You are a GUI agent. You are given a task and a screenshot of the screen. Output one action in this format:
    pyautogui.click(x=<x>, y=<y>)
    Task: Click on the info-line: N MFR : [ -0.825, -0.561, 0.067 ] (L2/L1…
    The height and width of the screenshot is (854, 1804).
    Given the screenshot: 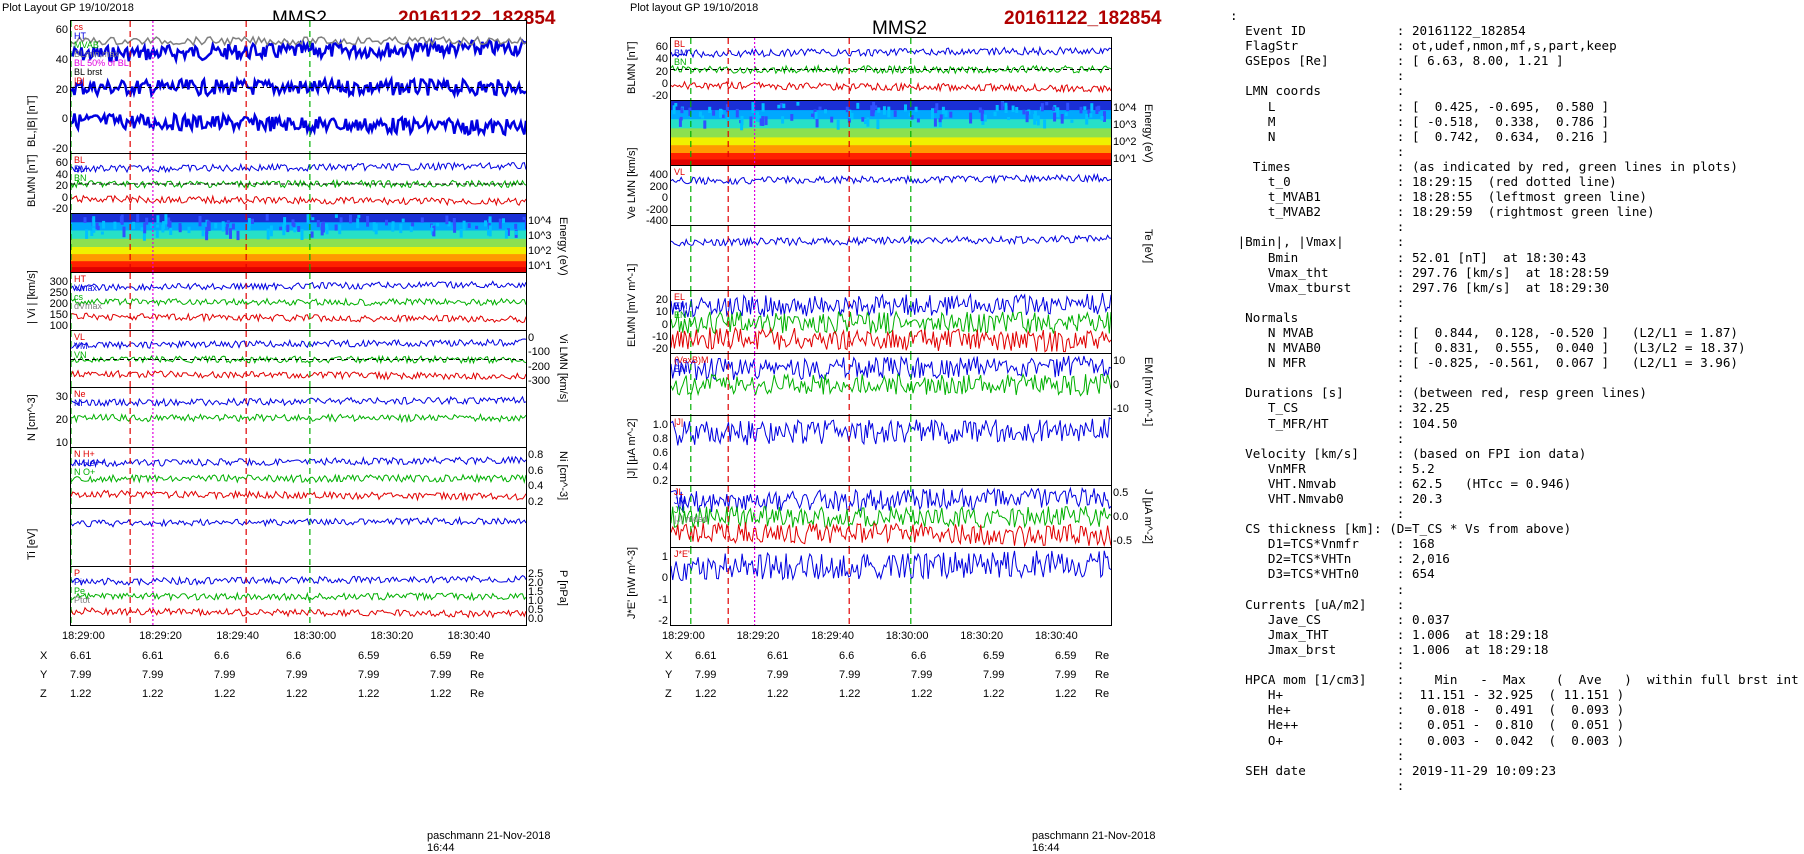 What is the action you would take?
    pyautogui.click(x=1484, y=363)
    